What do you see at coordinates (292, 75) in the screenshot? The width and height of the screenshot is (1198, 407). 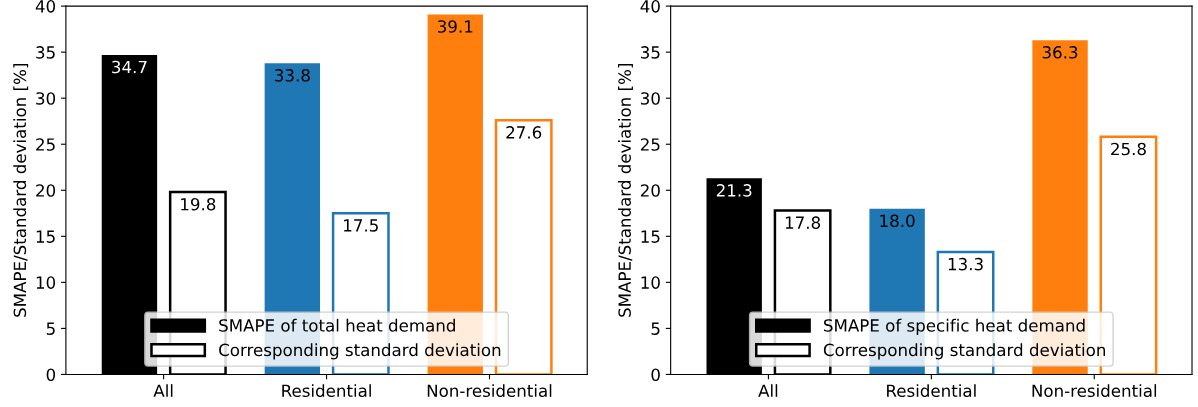 I see `data-label: 33.8` at bounding box center [292, 75].